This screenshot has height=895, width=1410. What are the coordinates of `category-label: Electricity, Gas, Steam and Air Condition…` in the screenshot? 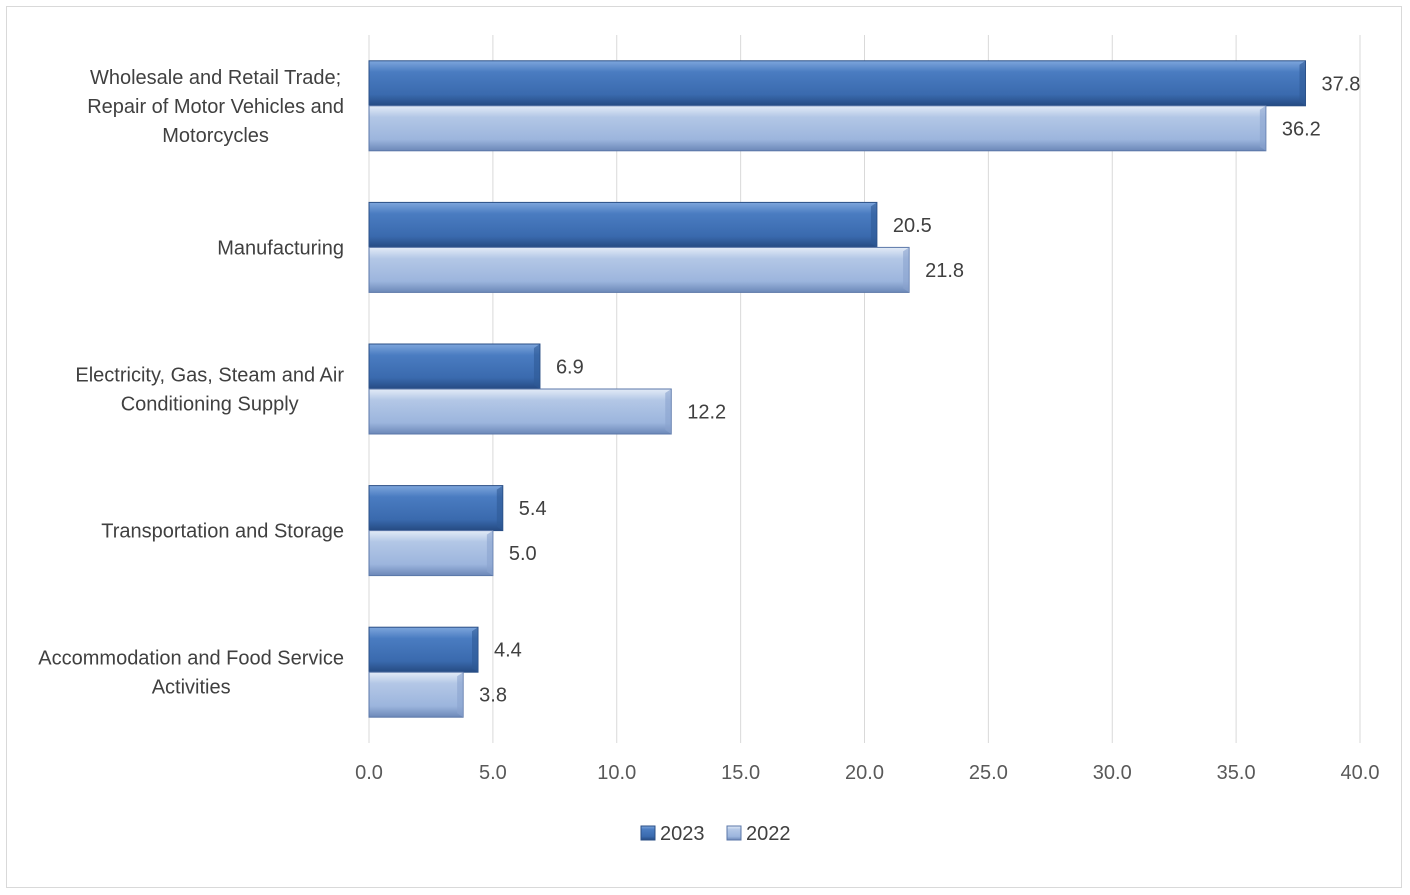 It's located at (209, 390).